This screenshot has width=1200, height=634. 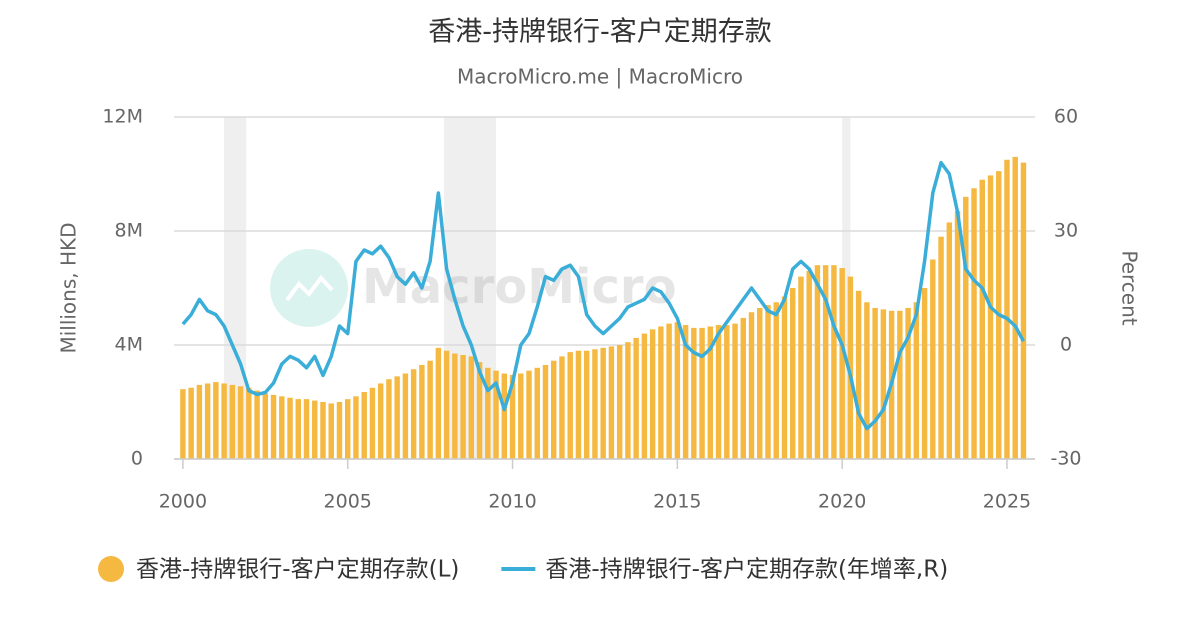 I want to click on watermark-group: MacroMicro, so click(x=473, y=288).